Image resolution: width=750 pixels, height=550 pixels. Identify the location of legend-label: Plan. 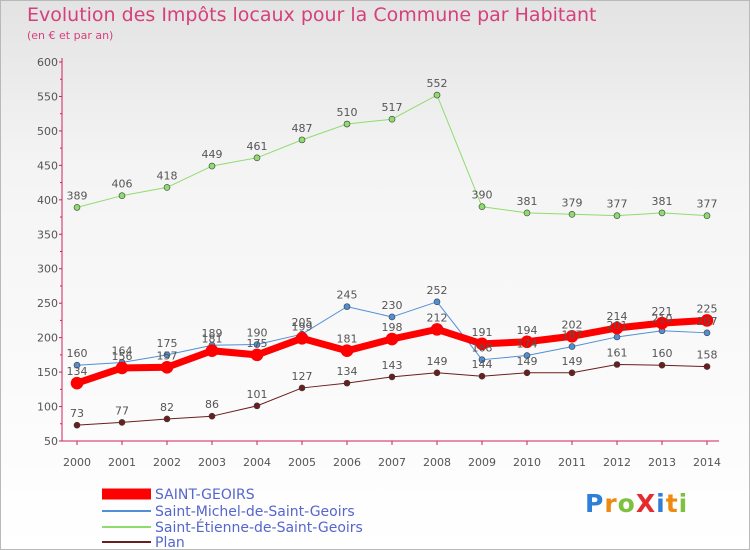
(170, 542).